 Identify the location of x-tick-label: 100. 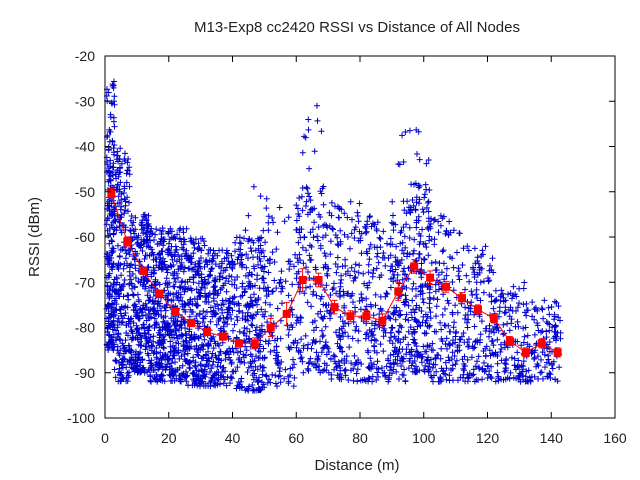
(424, 438).